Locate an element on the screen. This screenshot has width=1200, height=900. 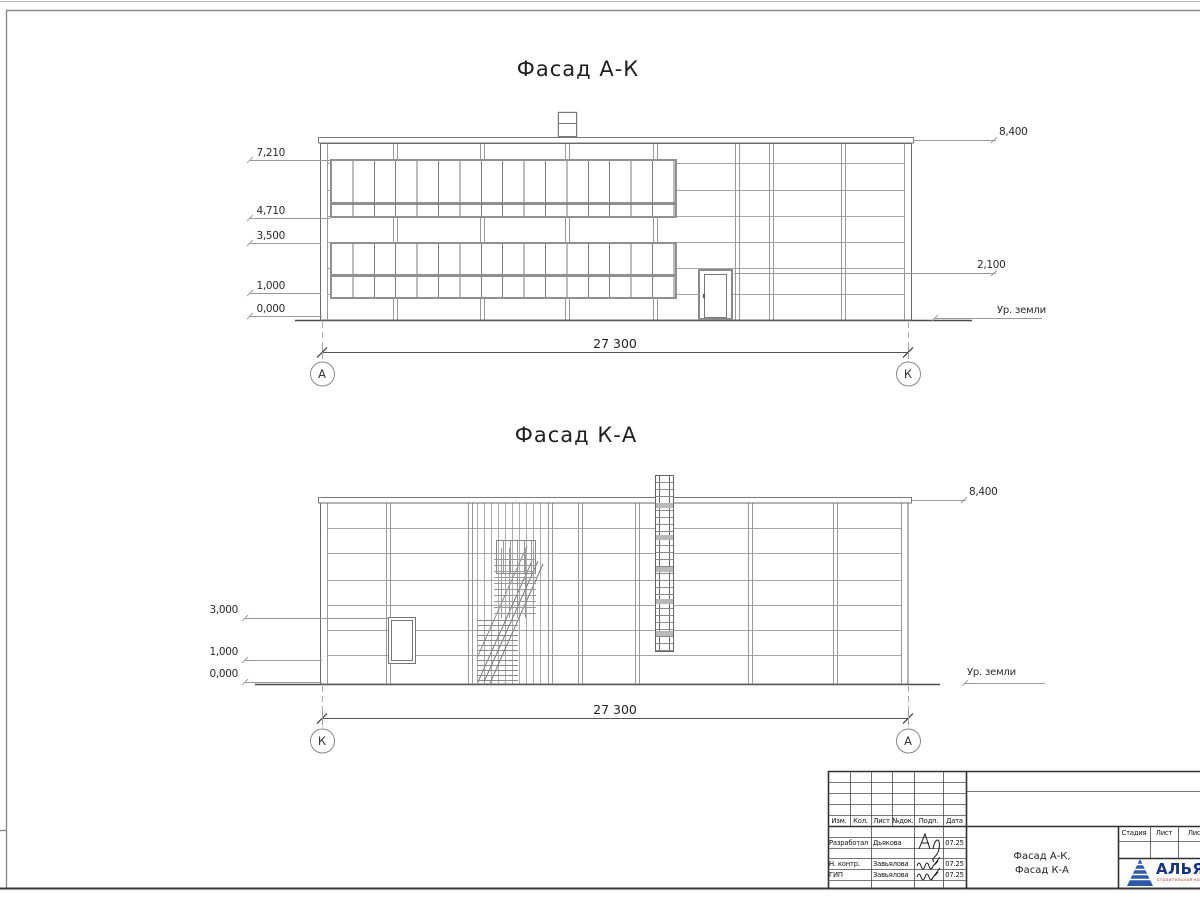
axis-letter-k: К is located at coordinates (908, 374).